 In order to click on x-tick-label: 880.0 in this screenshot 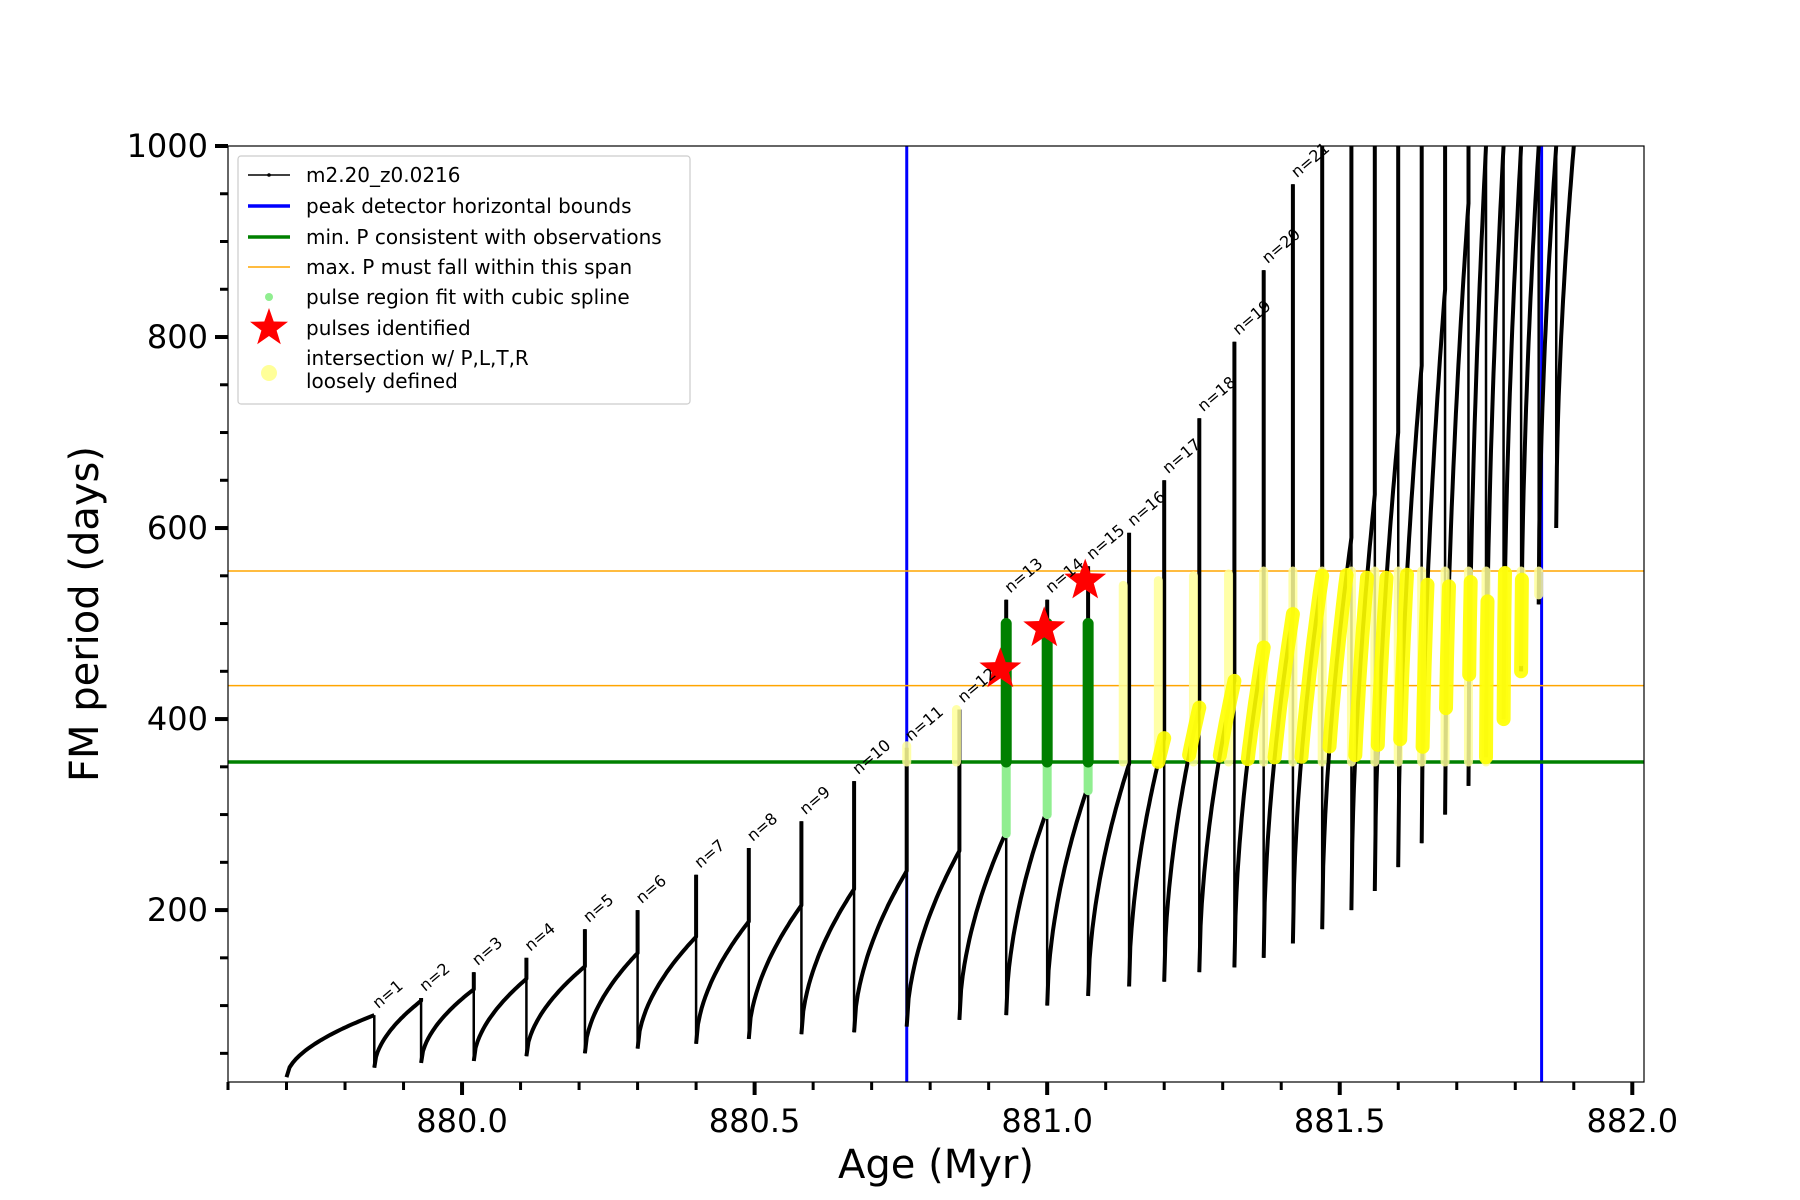, I will do `click(462, 1121)`.